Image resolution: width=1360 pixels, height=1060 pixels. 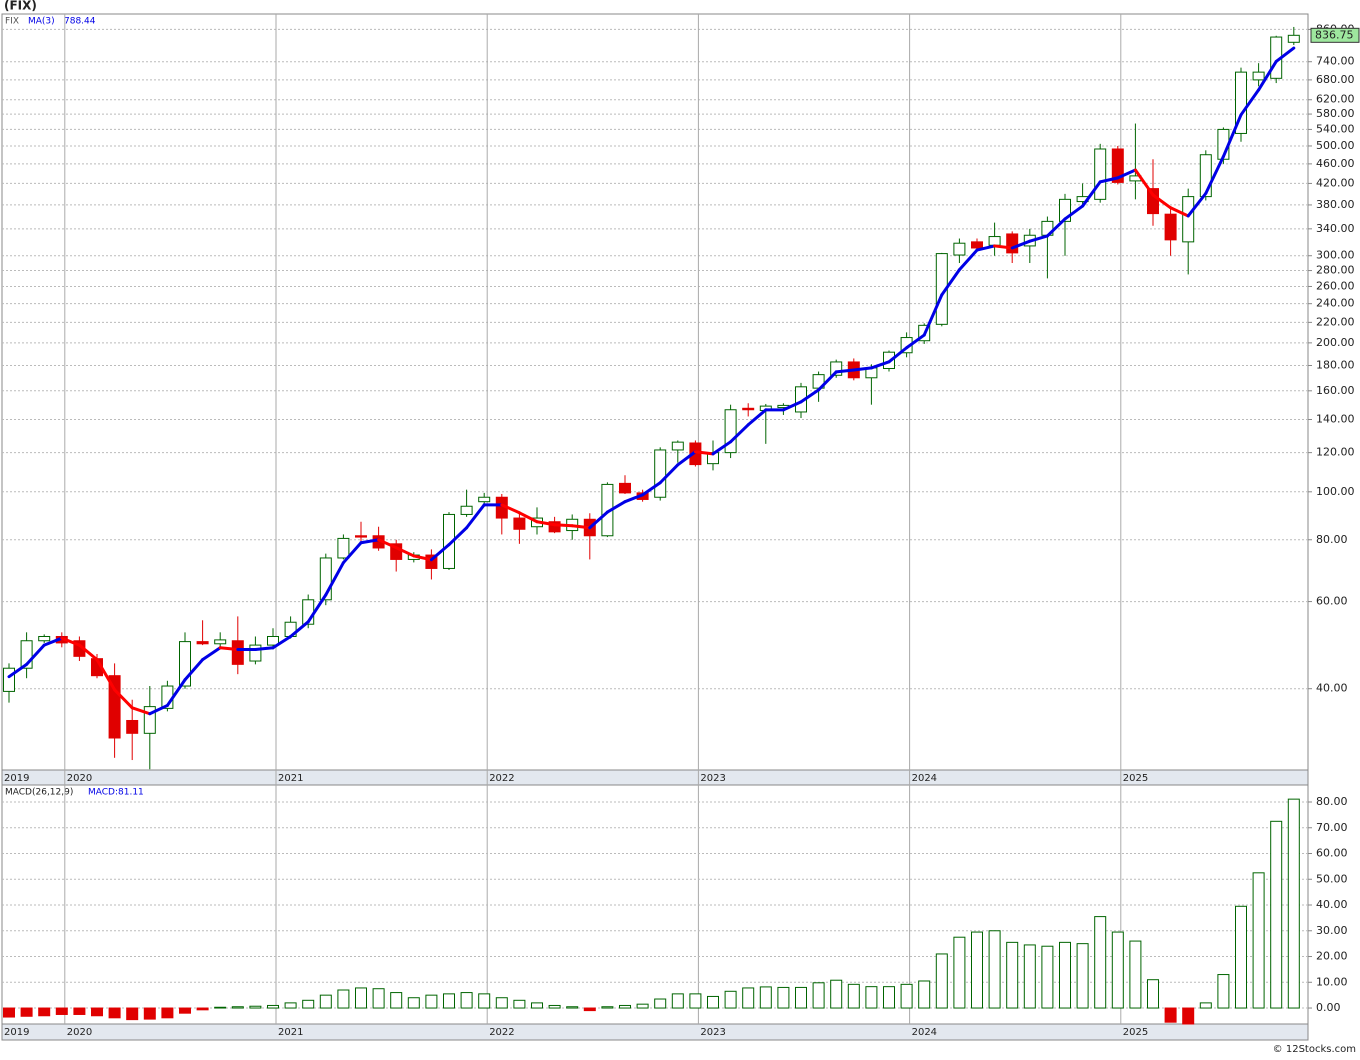 I want to click on y-tick-label: 160.00, so click(x=1335, y=390).